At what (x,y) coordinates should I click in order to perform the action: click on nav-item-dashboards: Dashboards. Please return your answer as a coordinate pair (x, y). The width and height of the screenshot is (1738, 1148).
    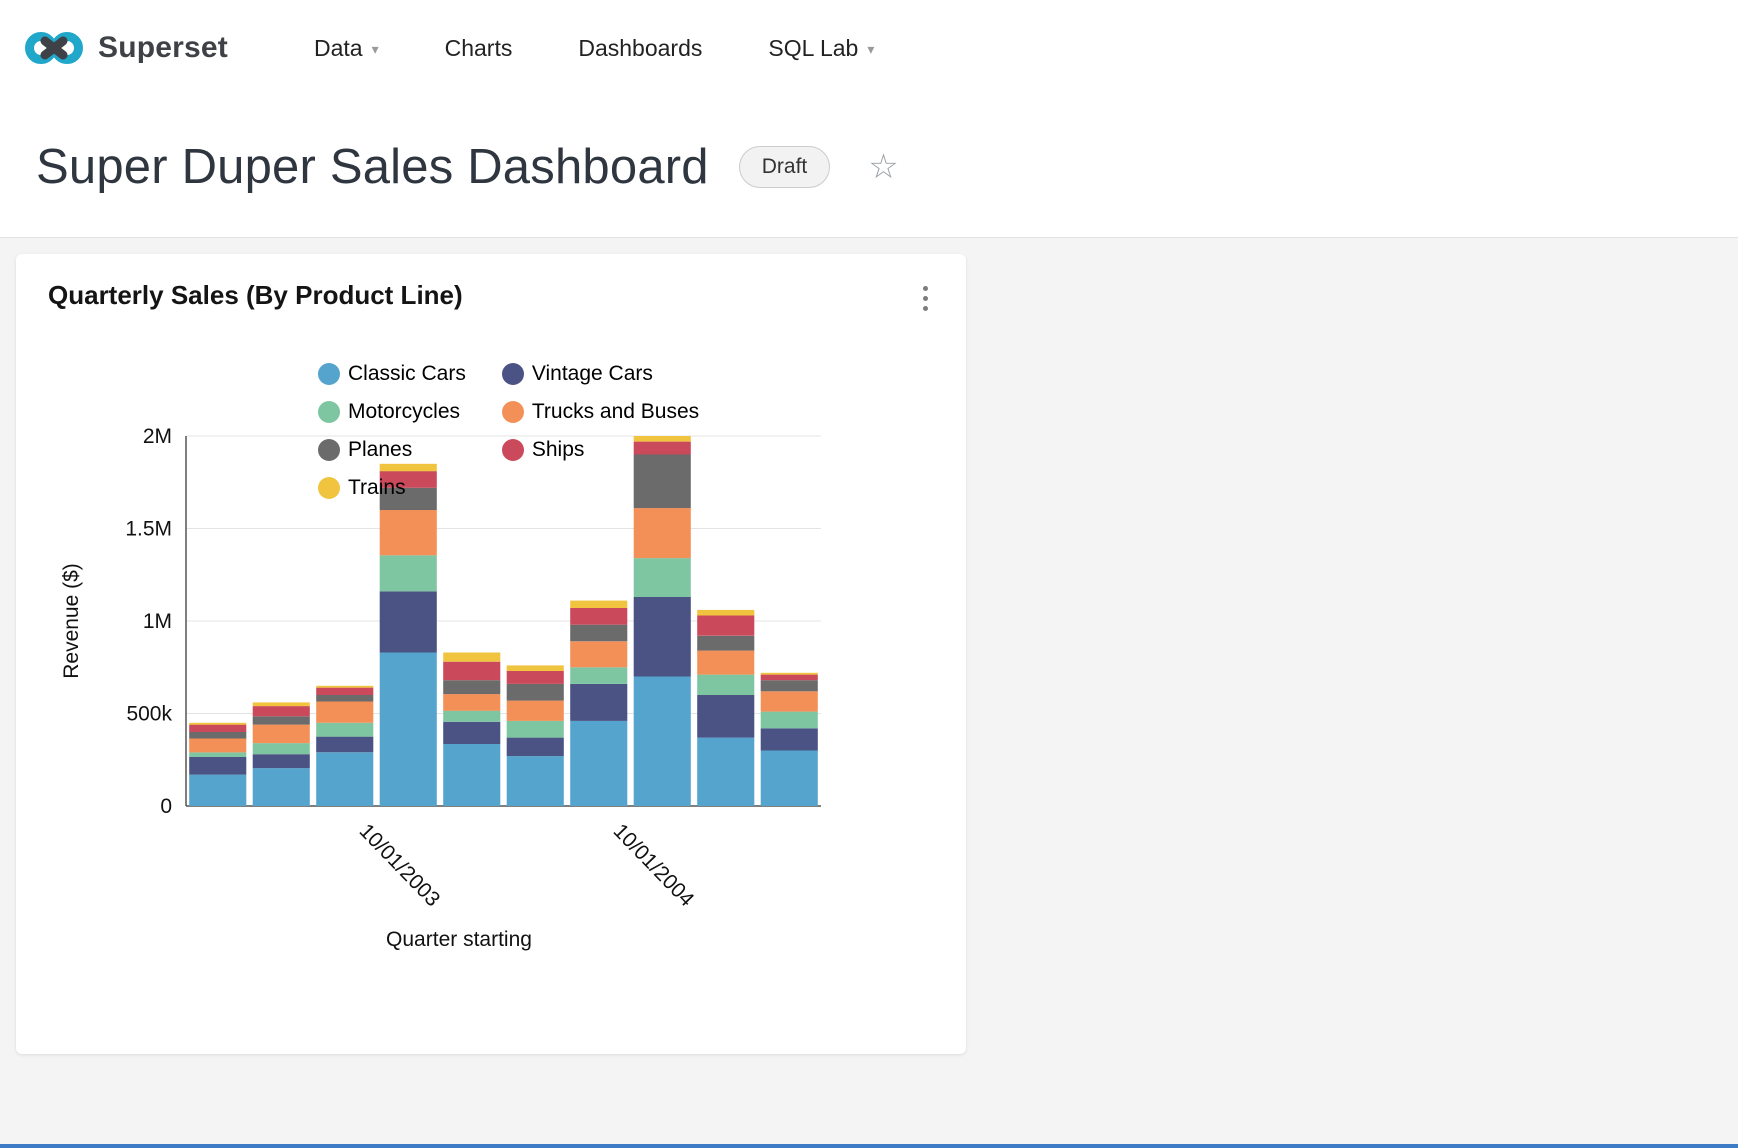
    Looking at the image, I should click on (640, 48).